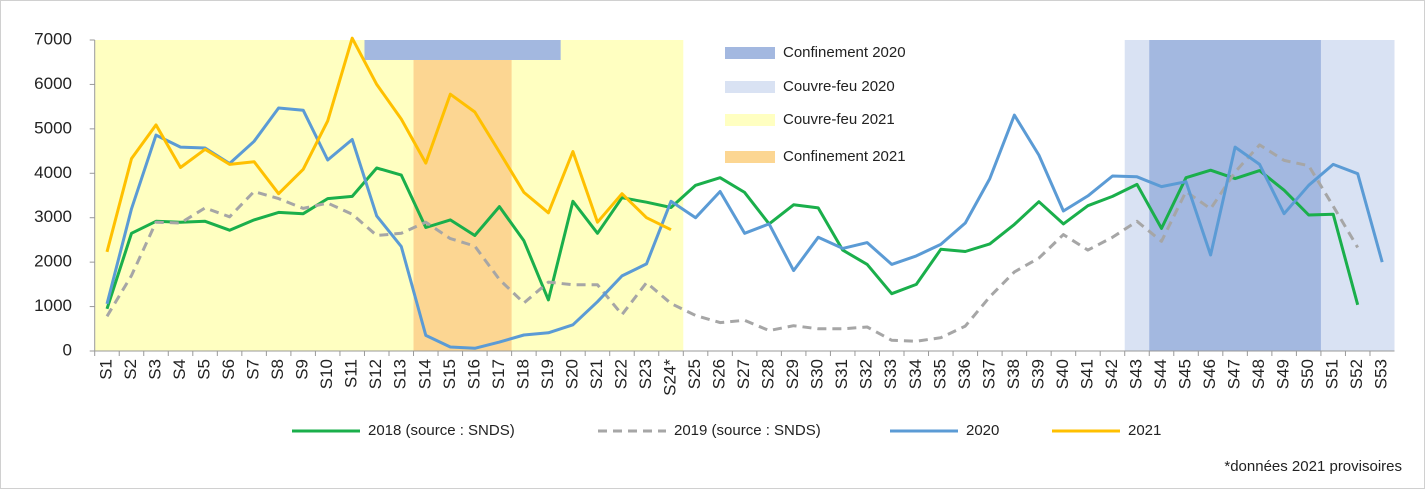 The image size is (1425, 489). I want to click on x-tick-label: S51, so click(1332, 374).